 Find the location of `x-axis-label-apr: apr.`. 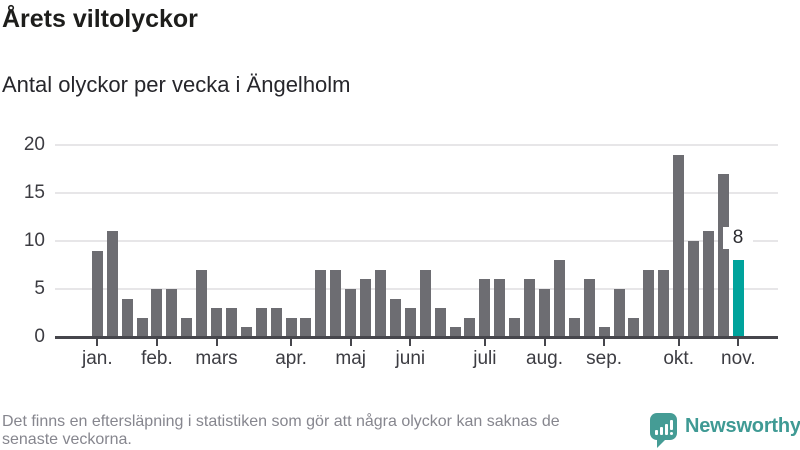

x-axis-label-apr: apr. is located at coordinates (291, 358).